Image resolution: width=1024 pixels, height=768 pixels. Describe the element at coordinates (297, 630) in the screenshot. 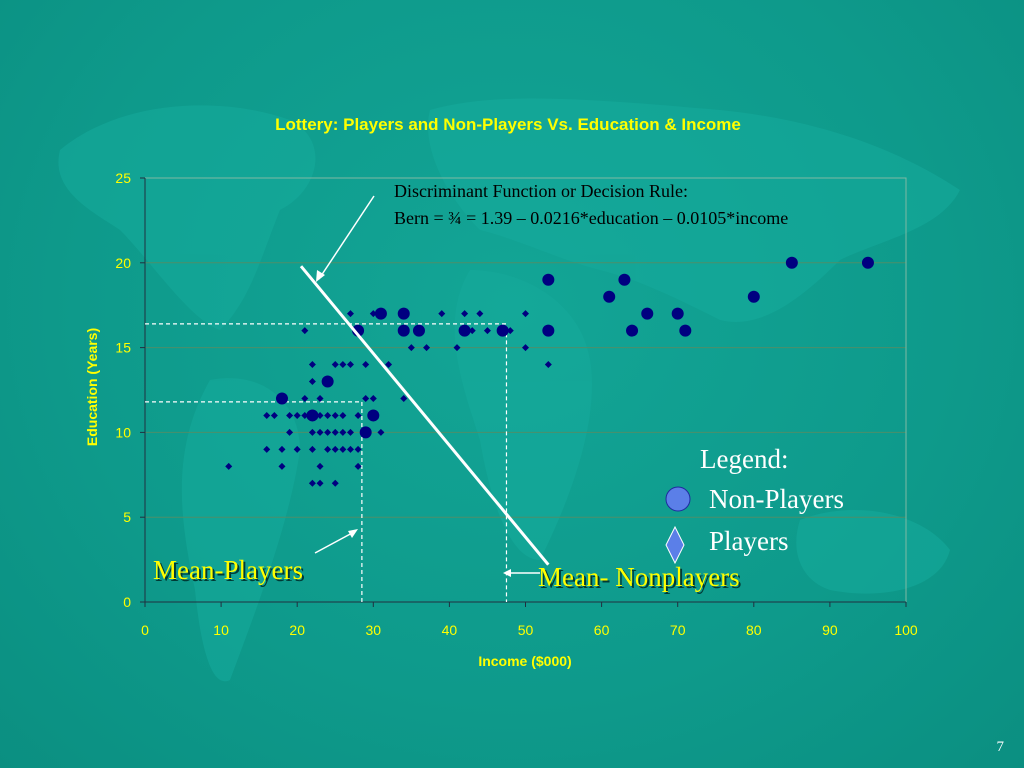

I see `x-tick-label: 20` at that location.